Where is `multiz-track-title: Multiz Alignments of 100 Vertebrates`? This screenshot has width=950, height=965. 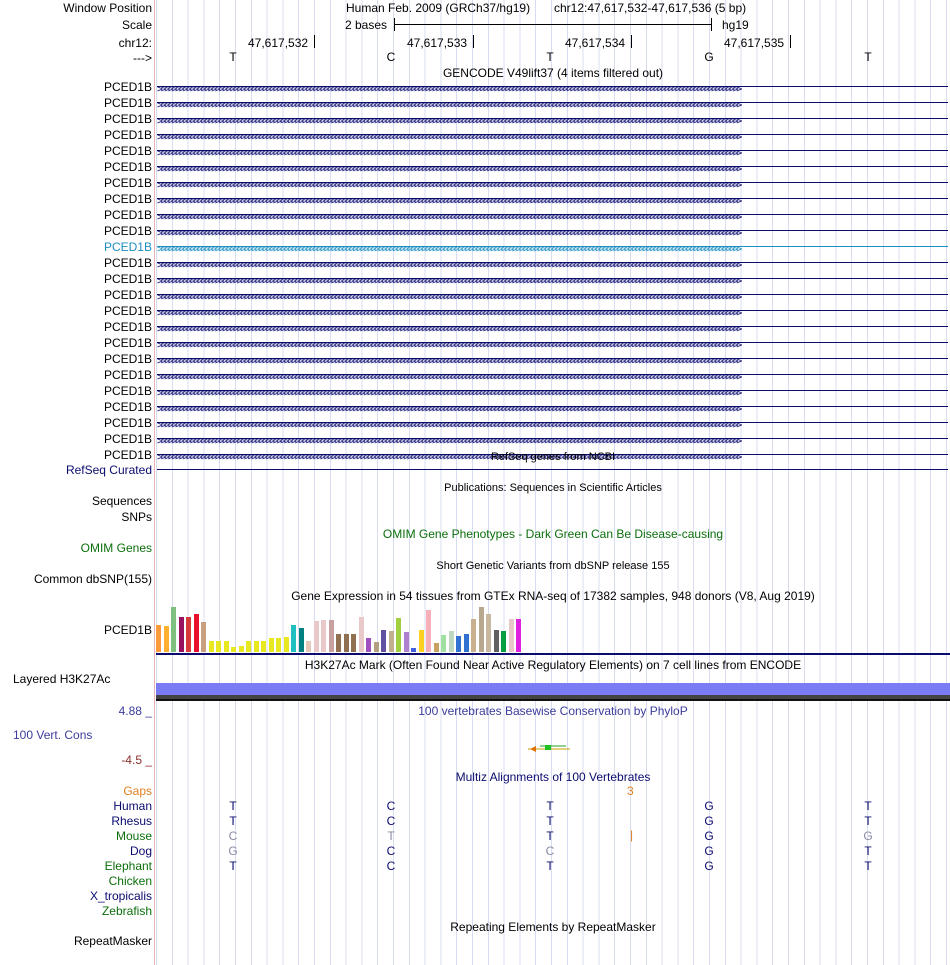
multiz-track-title: Multiz Alignments of 100 Vertebrates is located at coordinates (553, 777).